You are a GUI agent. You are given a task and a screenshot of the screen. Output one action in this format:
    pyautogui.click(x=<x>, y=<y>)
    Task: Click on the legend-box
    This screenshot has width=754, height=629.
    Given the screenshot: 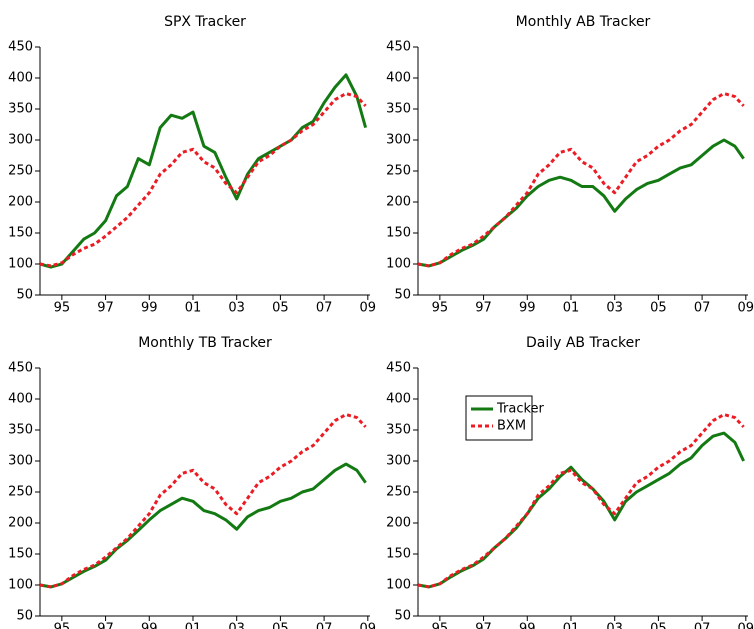 What is the action you would take?
    pyautogui.click(x=499, y=418)
    